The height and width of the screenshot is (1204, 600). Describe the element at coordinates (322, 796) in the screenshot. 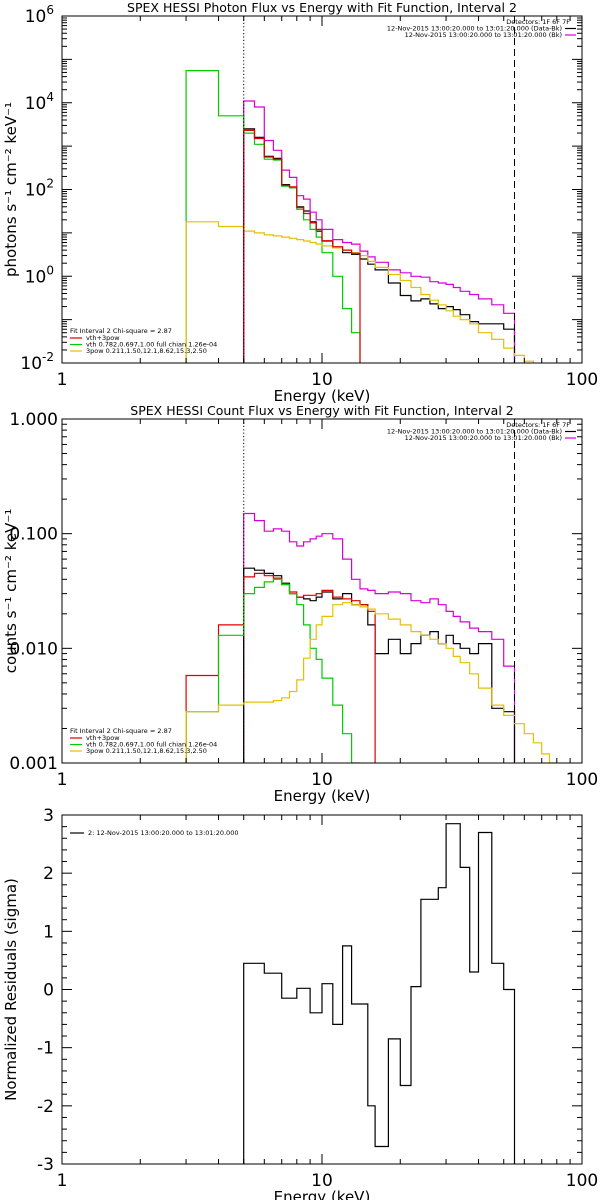

I see `panel2-x-axis-label: Energy (keV)` at that location.